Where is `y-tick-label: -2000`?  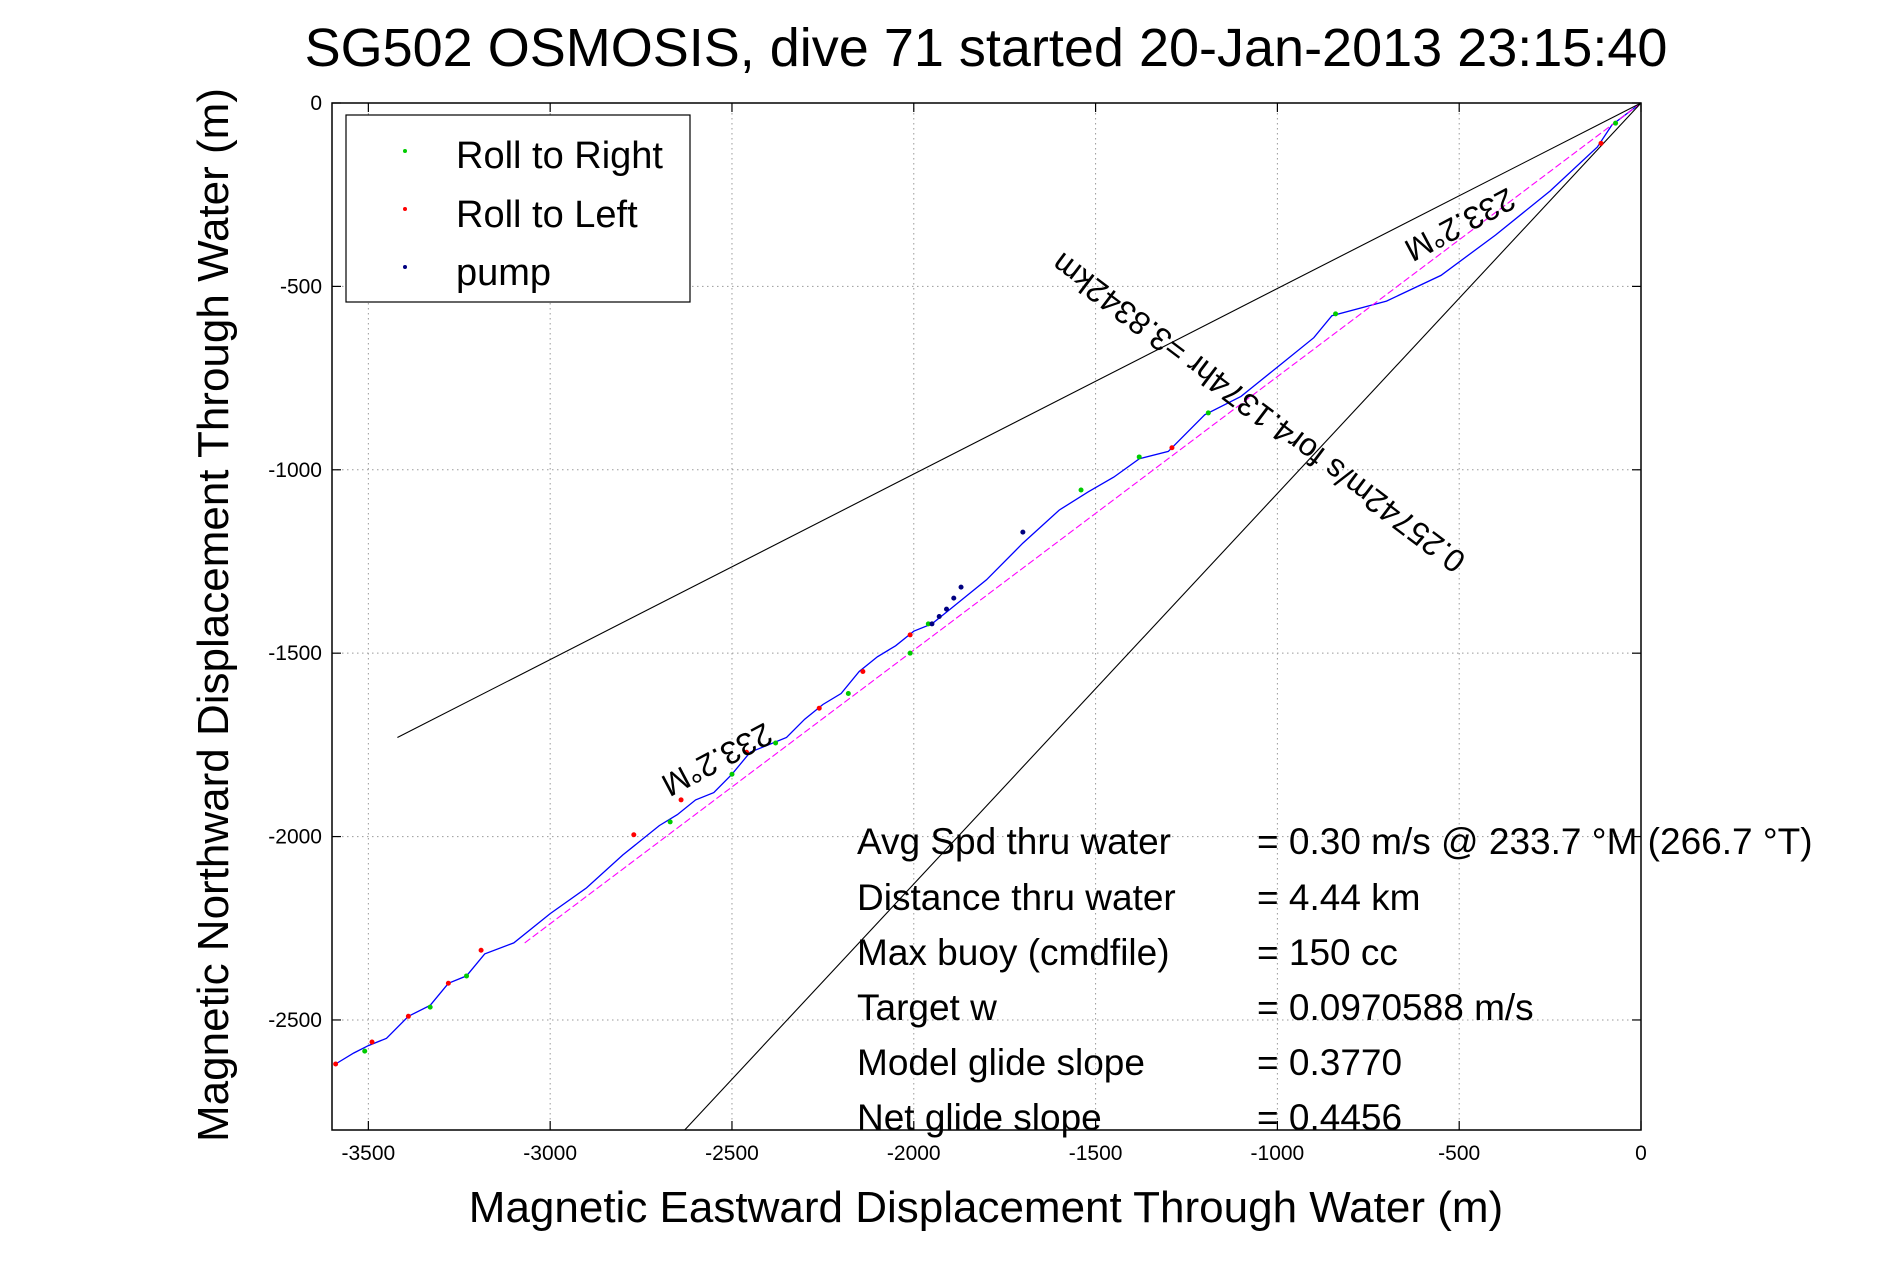
y-tick-label: -2000 is located at coordinates (295, 837).